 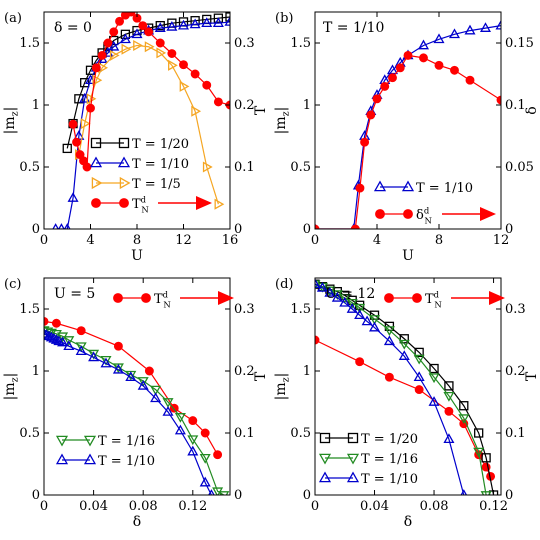 What do you see at coordinates (519, 43) in the screenshot?
I see `y-tick-label-right: 0.15` at bounding box center [519, 43].